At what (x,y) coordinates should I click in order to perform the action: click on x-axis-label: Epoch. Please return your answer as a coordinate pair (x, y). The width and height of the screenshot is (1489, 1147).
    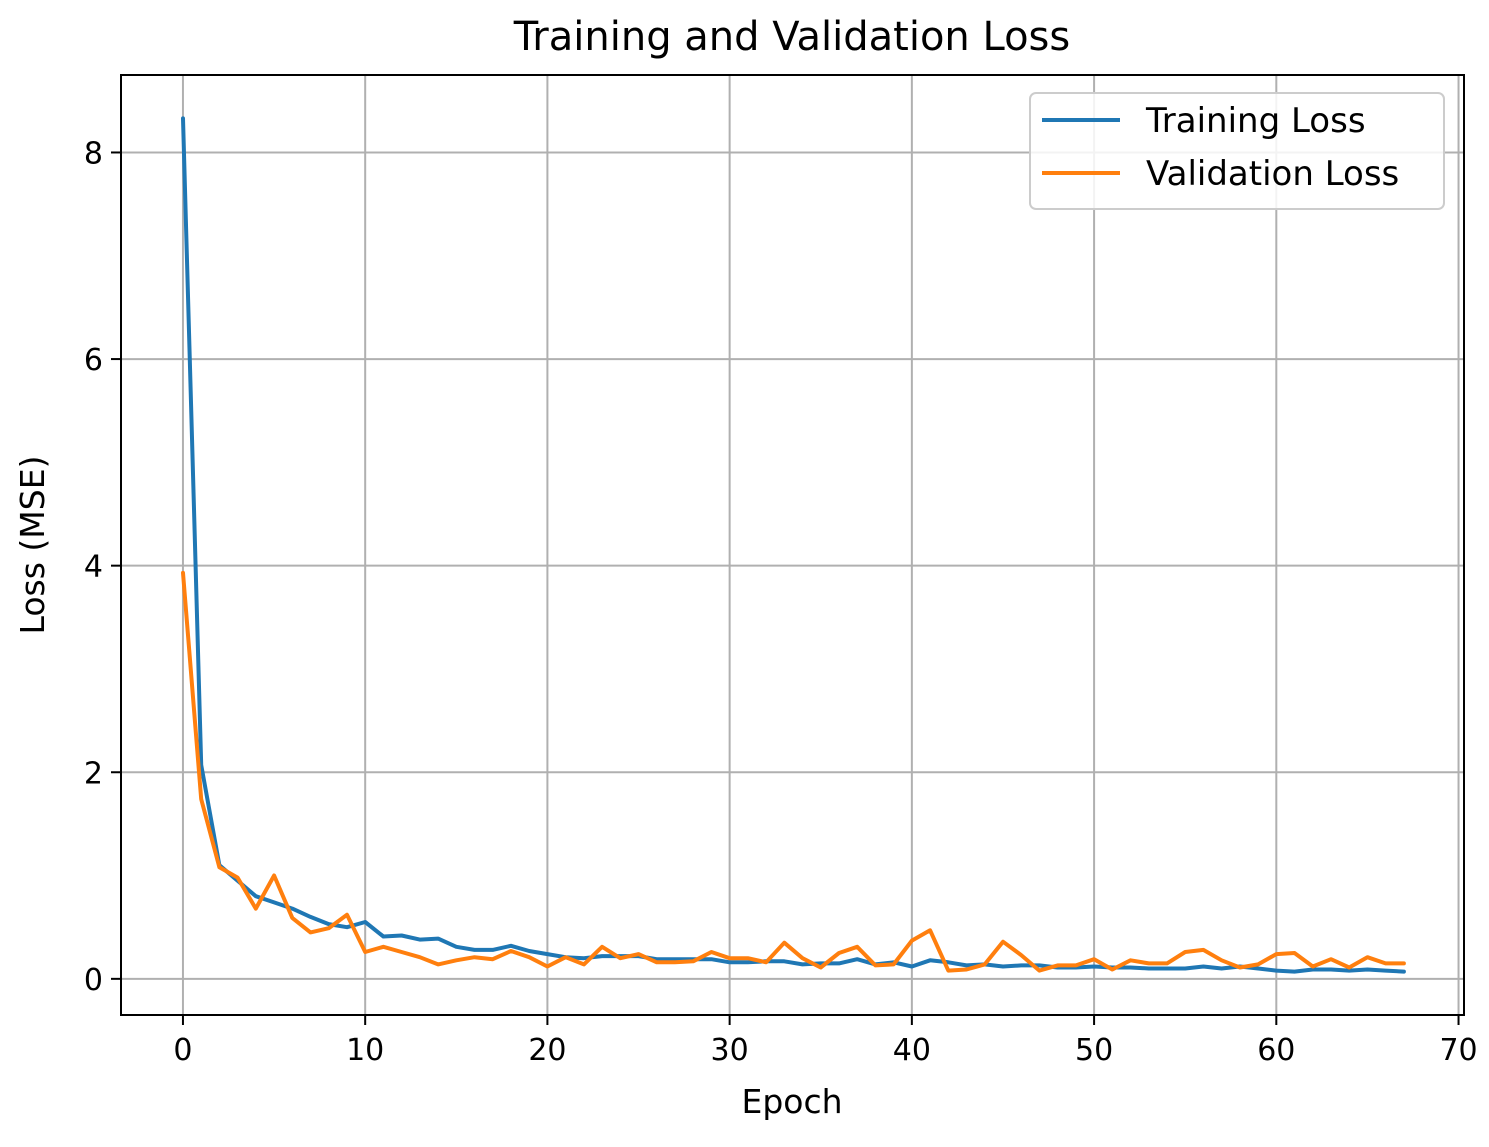
    Looking at the image, I should click on (791, 1101).